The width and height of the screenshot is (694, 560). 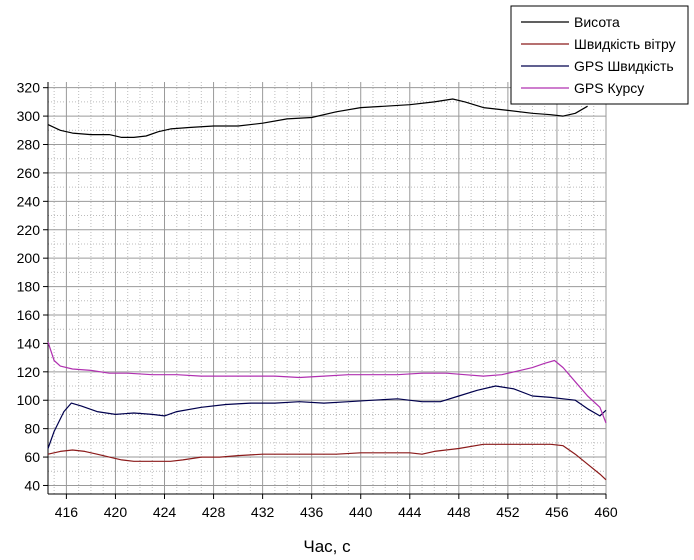 I want to click on x-tick-label: 432, so click(x=263, y=512).